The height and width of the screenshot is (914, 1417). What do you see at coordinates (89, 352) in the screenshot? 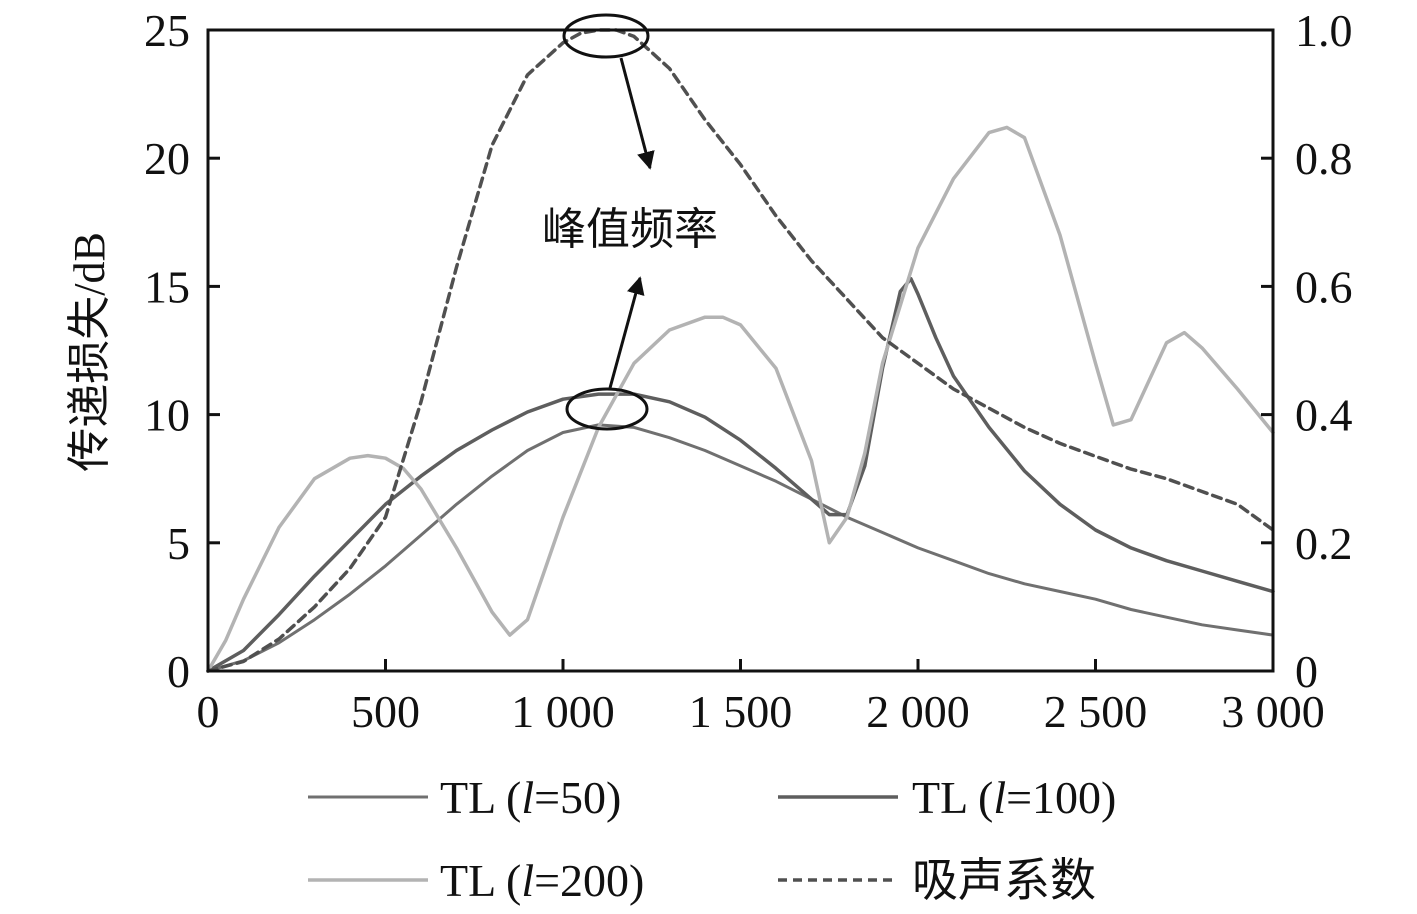
I see `y-axis-title: 传递损失/dB` at bounding box center [89, 352].